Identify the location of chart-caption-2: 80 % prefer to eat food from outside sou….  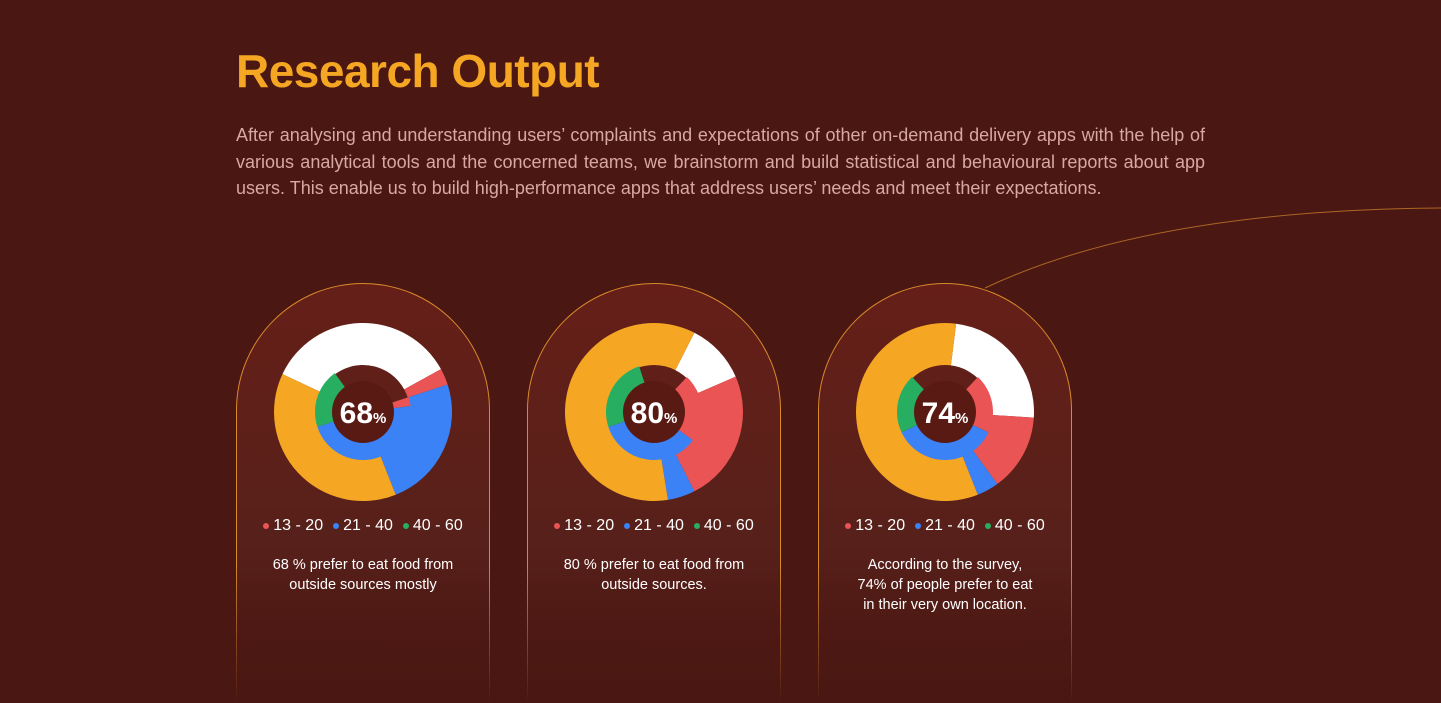
(654, 575).